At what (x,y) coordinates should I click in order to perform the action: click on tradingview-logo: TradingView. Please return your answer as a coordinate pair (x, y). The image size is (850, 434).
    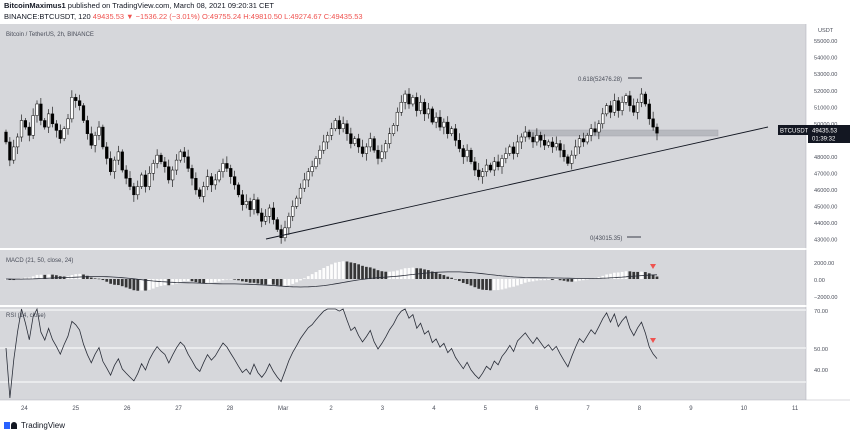
    Looking at the image, I should click on (34, 425).